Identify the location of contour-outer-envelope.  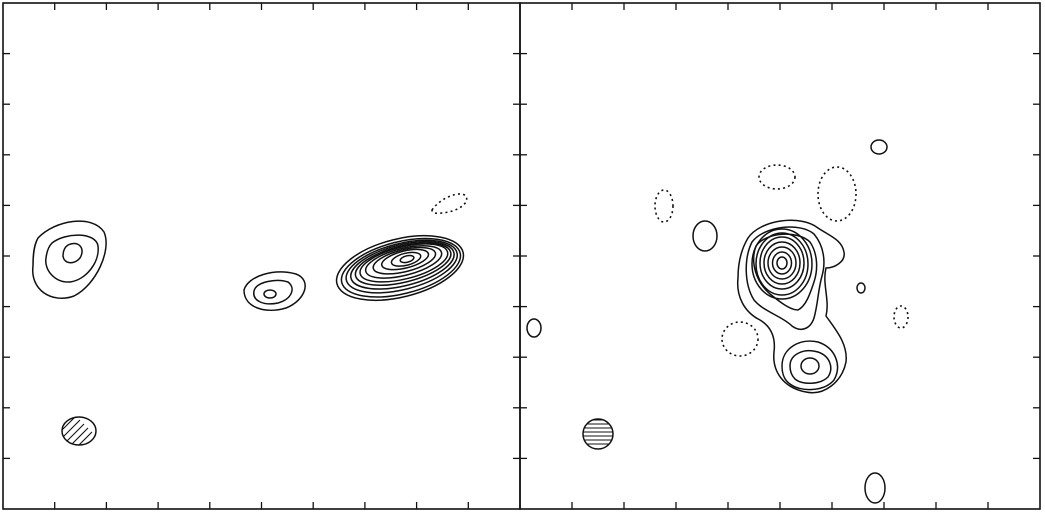
(791, 306).